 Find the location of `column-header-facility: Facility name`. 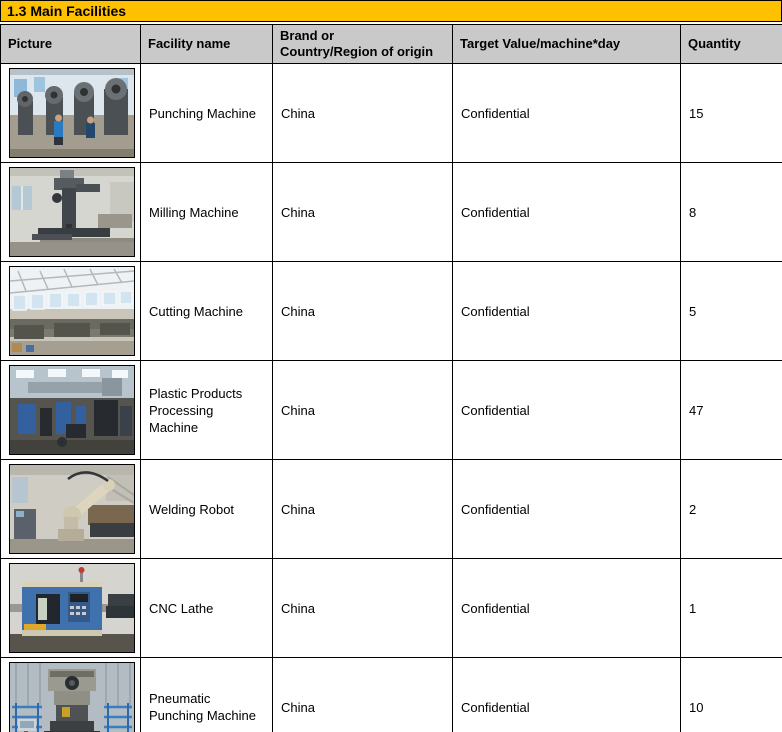

column-header-facility: Facility name is located at coordinates (206, 44).